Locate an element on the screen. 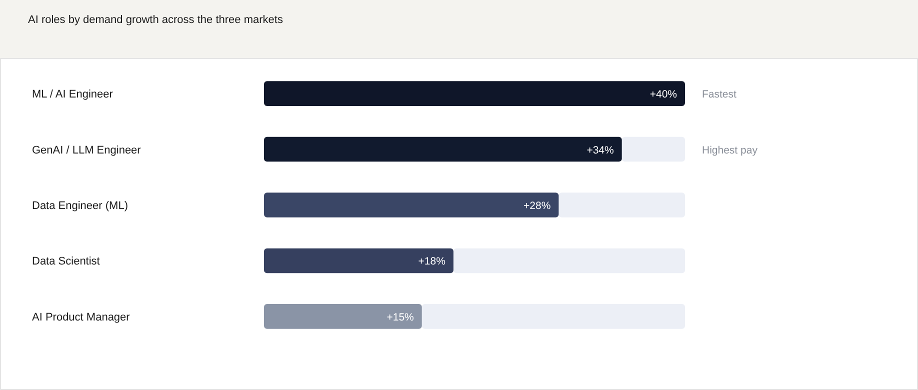  text: Highest pay is located at coordinates (730, 150).